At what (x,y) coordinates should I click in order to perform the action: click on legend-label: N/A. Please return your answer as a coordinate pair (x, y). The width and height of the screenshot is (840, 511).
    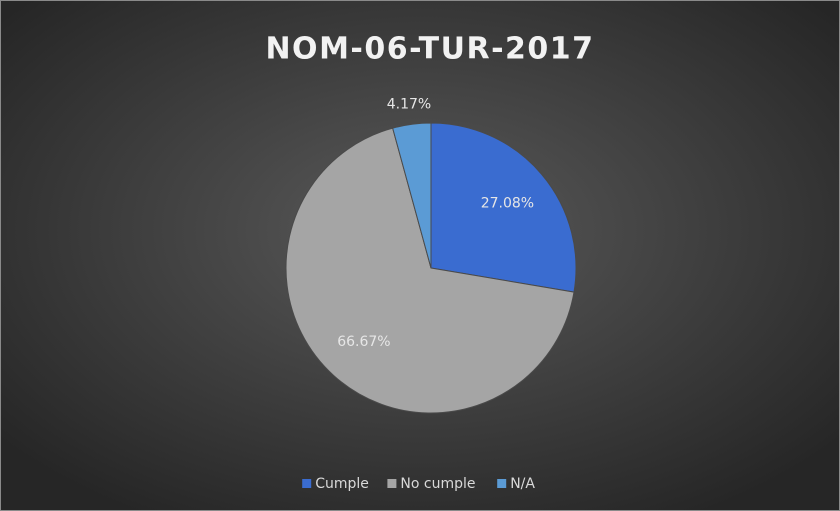
    Looking at the image, I should click on (522, 484).